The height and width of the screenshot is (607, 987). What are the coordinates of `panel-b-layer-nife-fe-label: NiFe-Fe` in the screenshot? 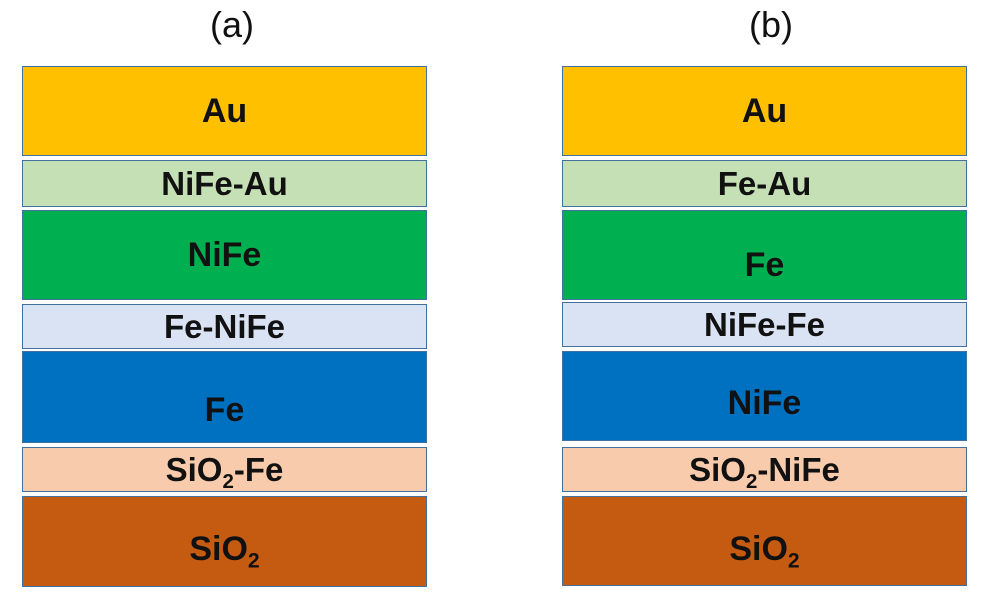 It's located at (764, 324).